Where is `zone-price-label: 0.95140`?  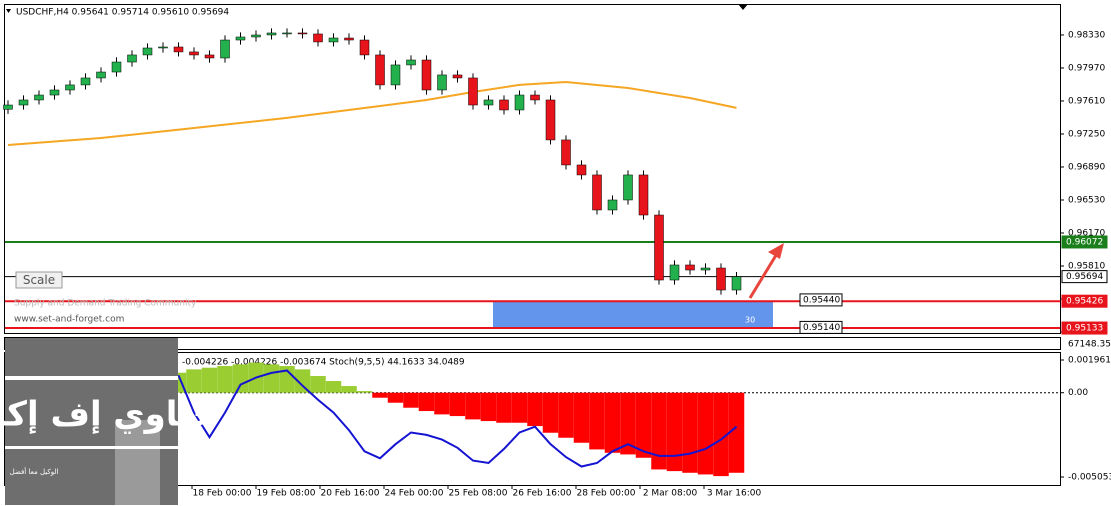 zone-price-label: 0.95140 is located at coordinates (821, 328).